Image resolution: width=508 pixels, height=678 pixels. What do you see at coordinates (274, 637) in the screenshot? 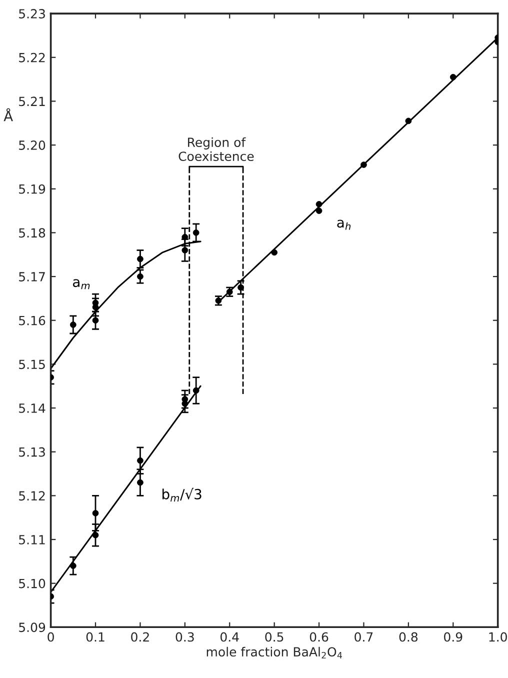
I see `x-tick-label: 0.5` at bounding box center [274, 637].